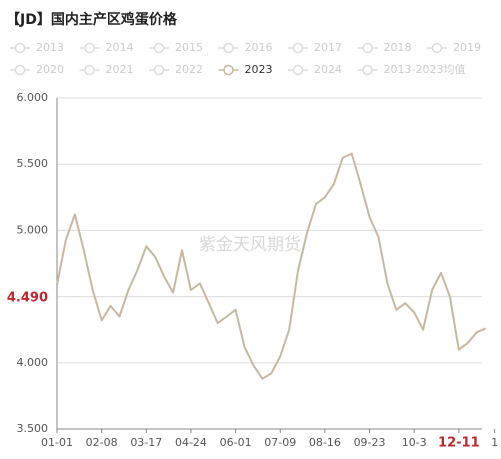  What do you see at coordinates (459, 443) in the screenshot?
I see `x-tick-label: 12-11` at bounding box center [459, 443].